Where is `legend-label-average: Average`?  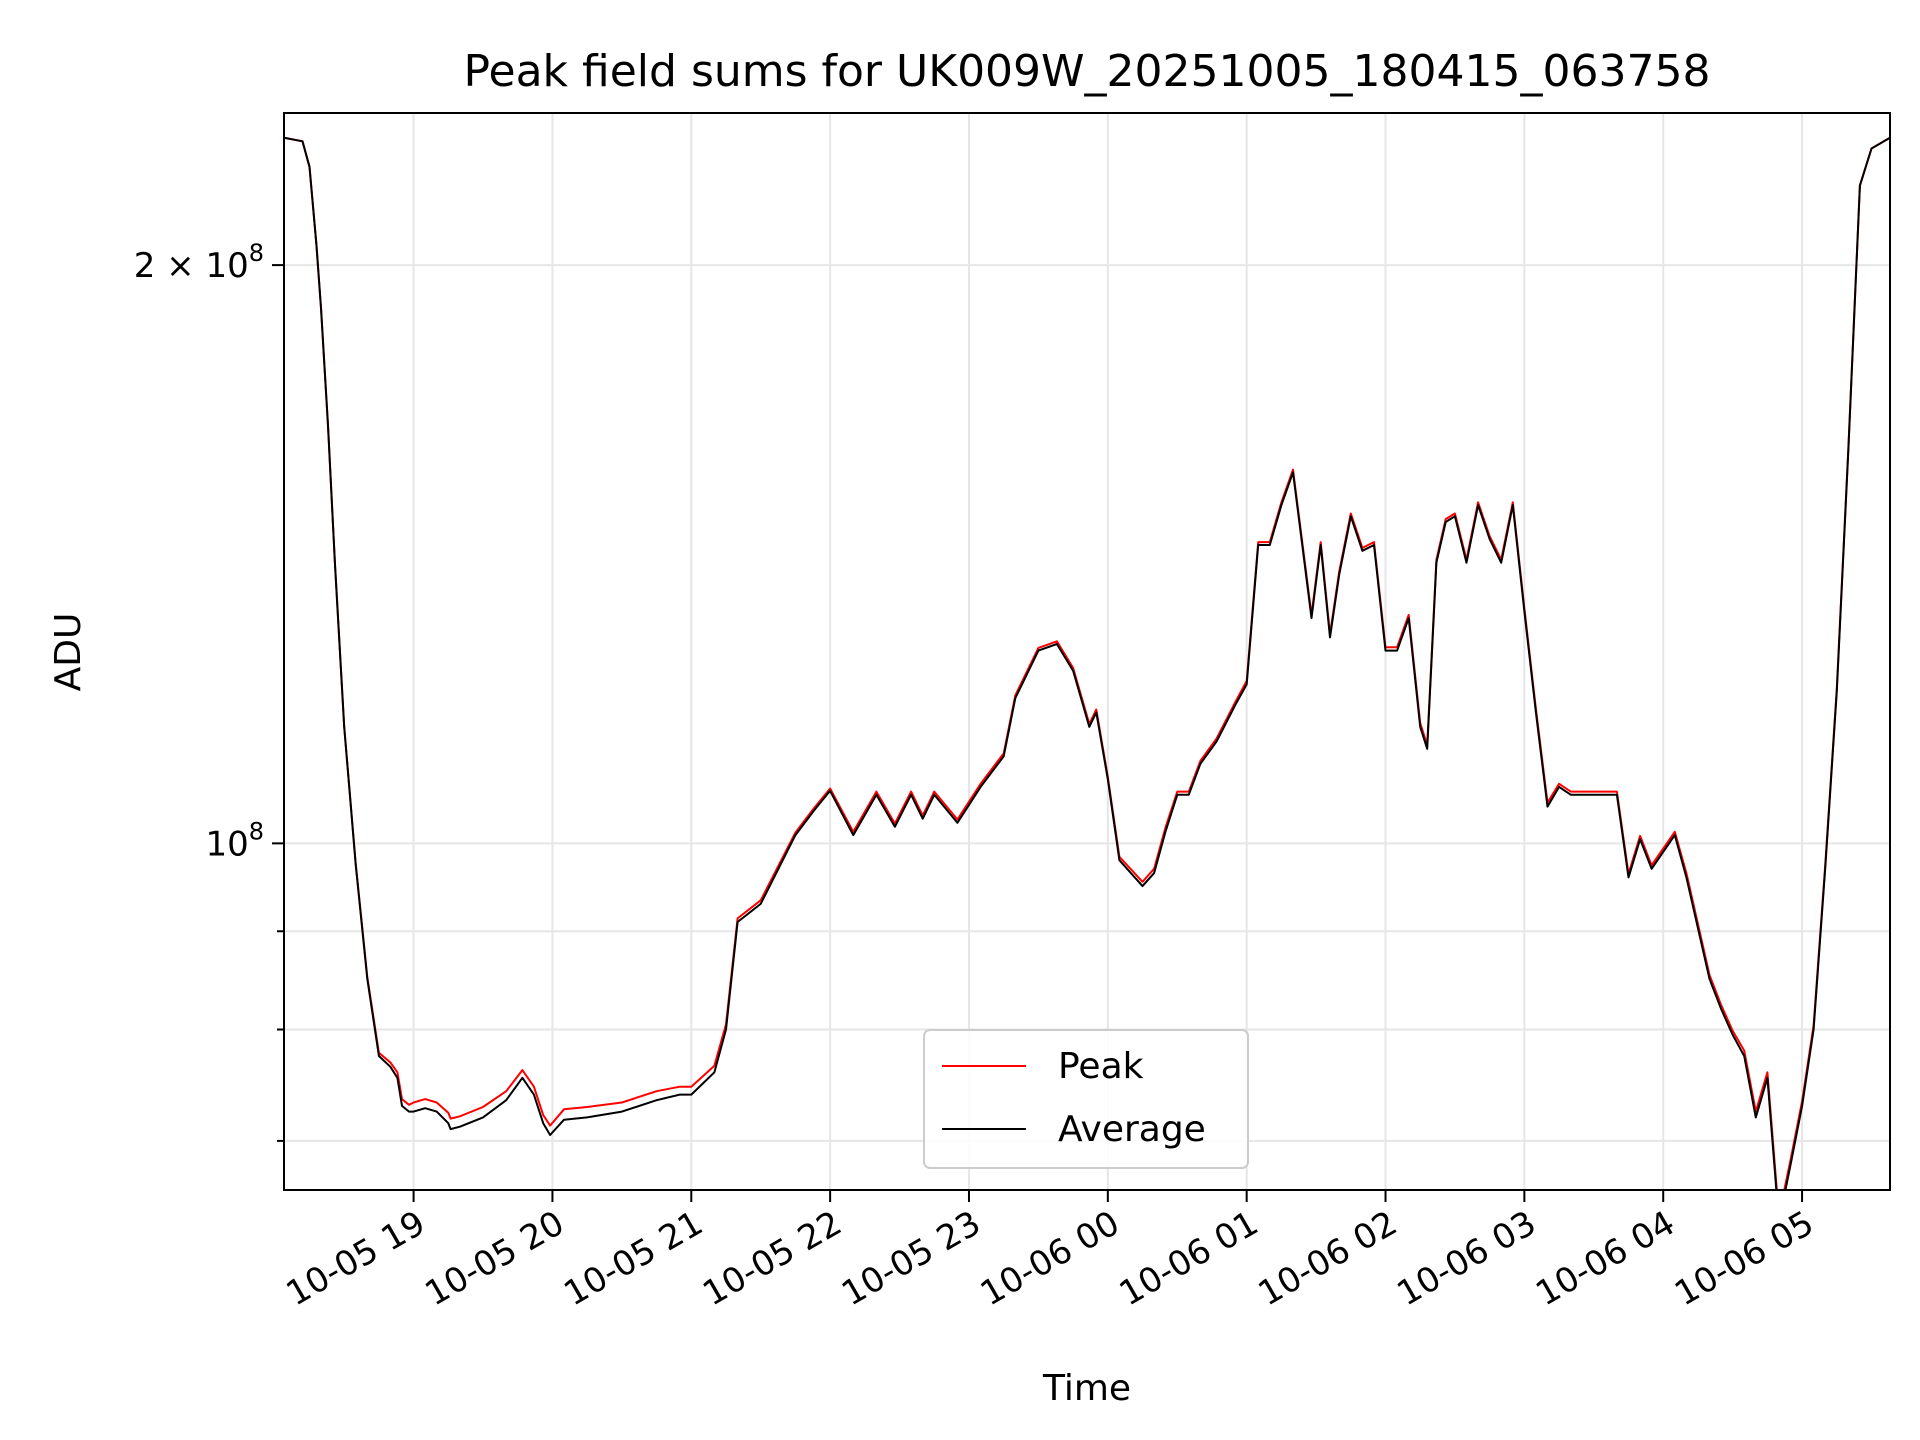
legend-label-average: Average is located at coordinates (1132, 1129).